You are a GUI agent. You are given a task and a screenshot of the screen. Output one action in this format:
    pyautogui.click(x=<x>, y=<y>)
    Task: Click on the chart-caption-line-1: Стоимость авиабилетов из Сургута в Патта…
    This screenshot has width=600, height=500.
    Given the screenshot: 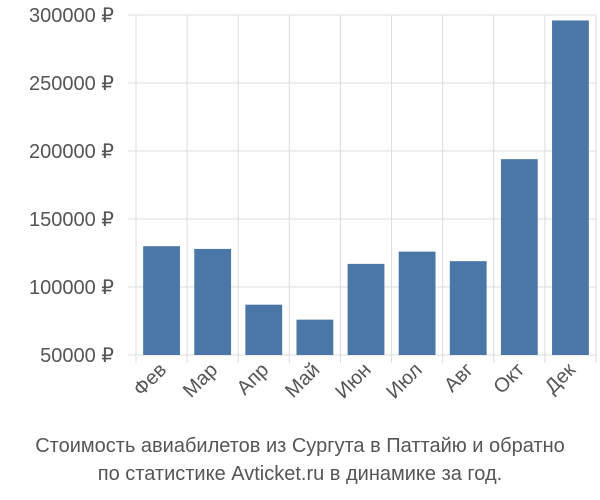 What is the action you would take?
    pyautogui.click(x=300, y=446)
    